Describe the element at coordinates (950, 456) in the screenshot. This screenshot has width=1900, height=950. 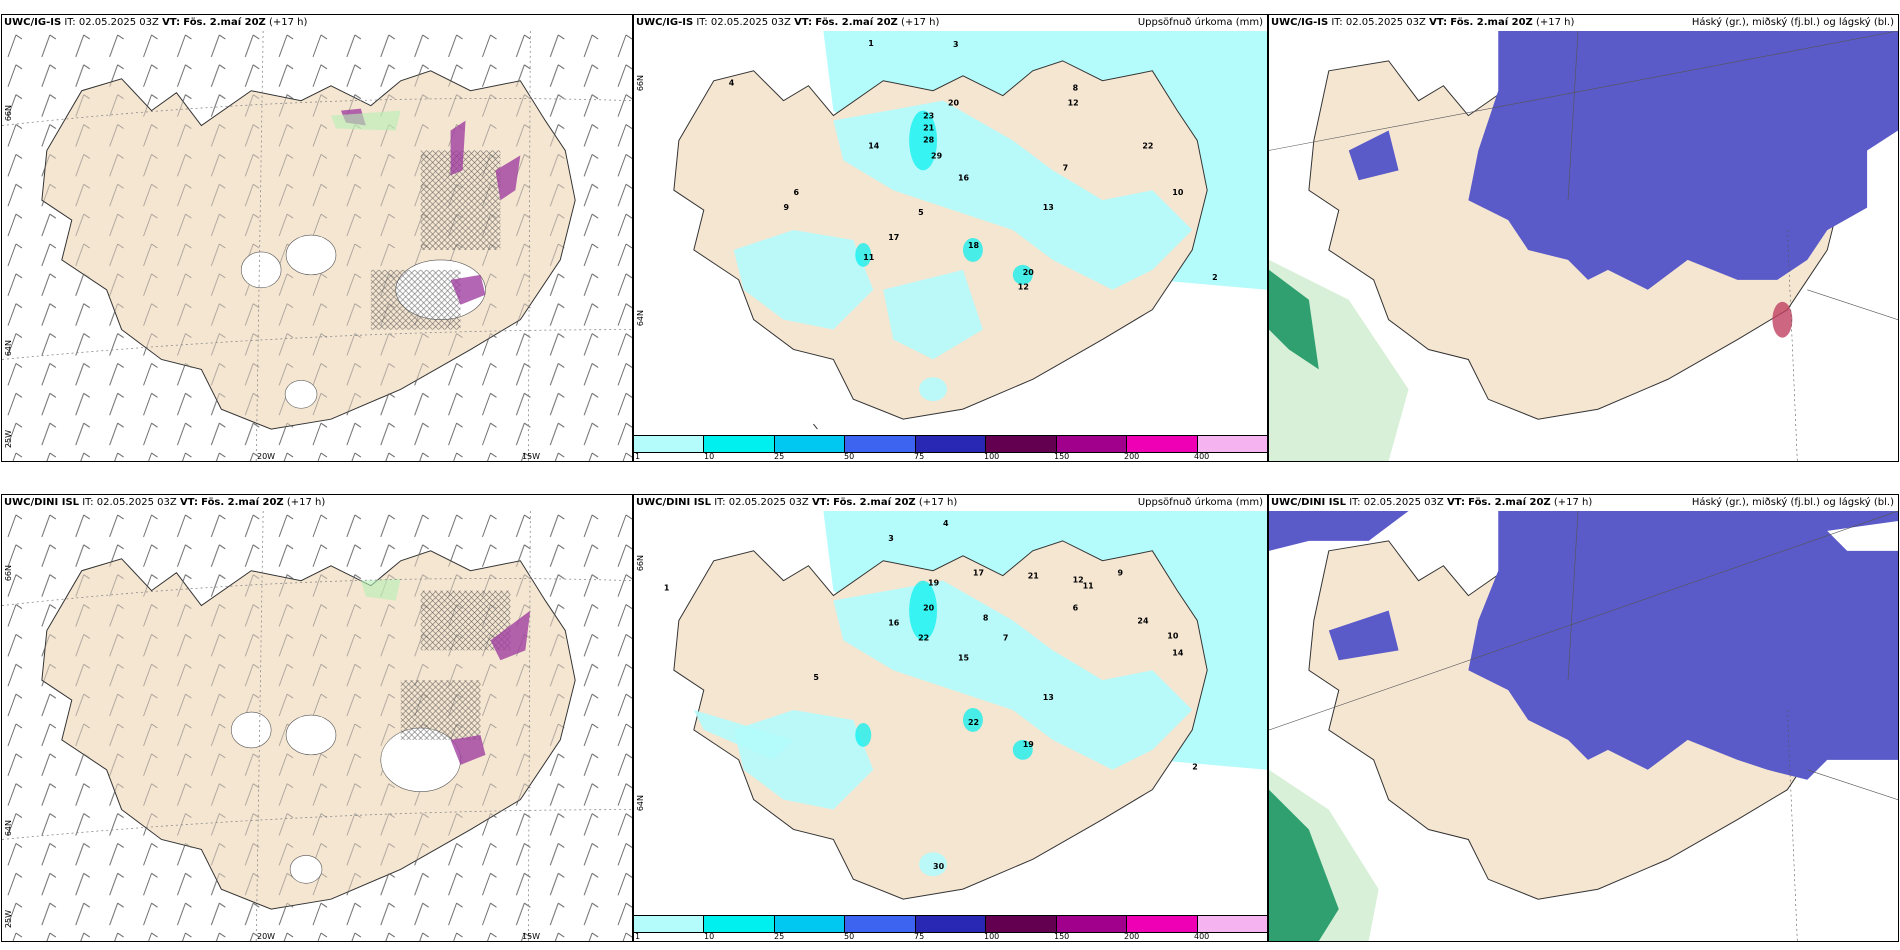
I see `legend-ticks: 1 10 25 50 75 100 150 200 400` at that location.